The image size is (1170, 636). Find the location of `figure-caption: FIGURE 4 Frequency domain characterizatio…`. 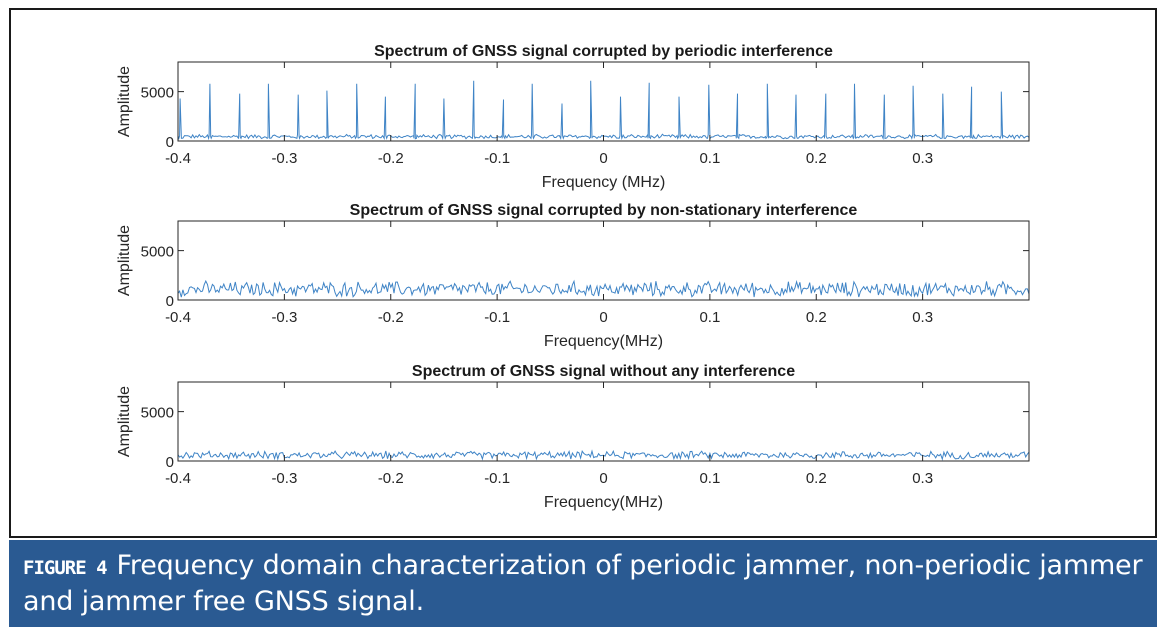

figure-caption: FIGURE 4 Frequency domain characterizatio… is located at coordinates (583, 583).